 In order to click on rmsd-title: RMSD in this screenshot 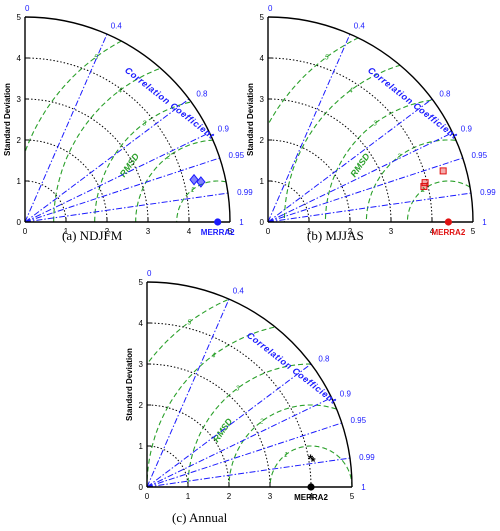, I will do `click(130, 165)`.